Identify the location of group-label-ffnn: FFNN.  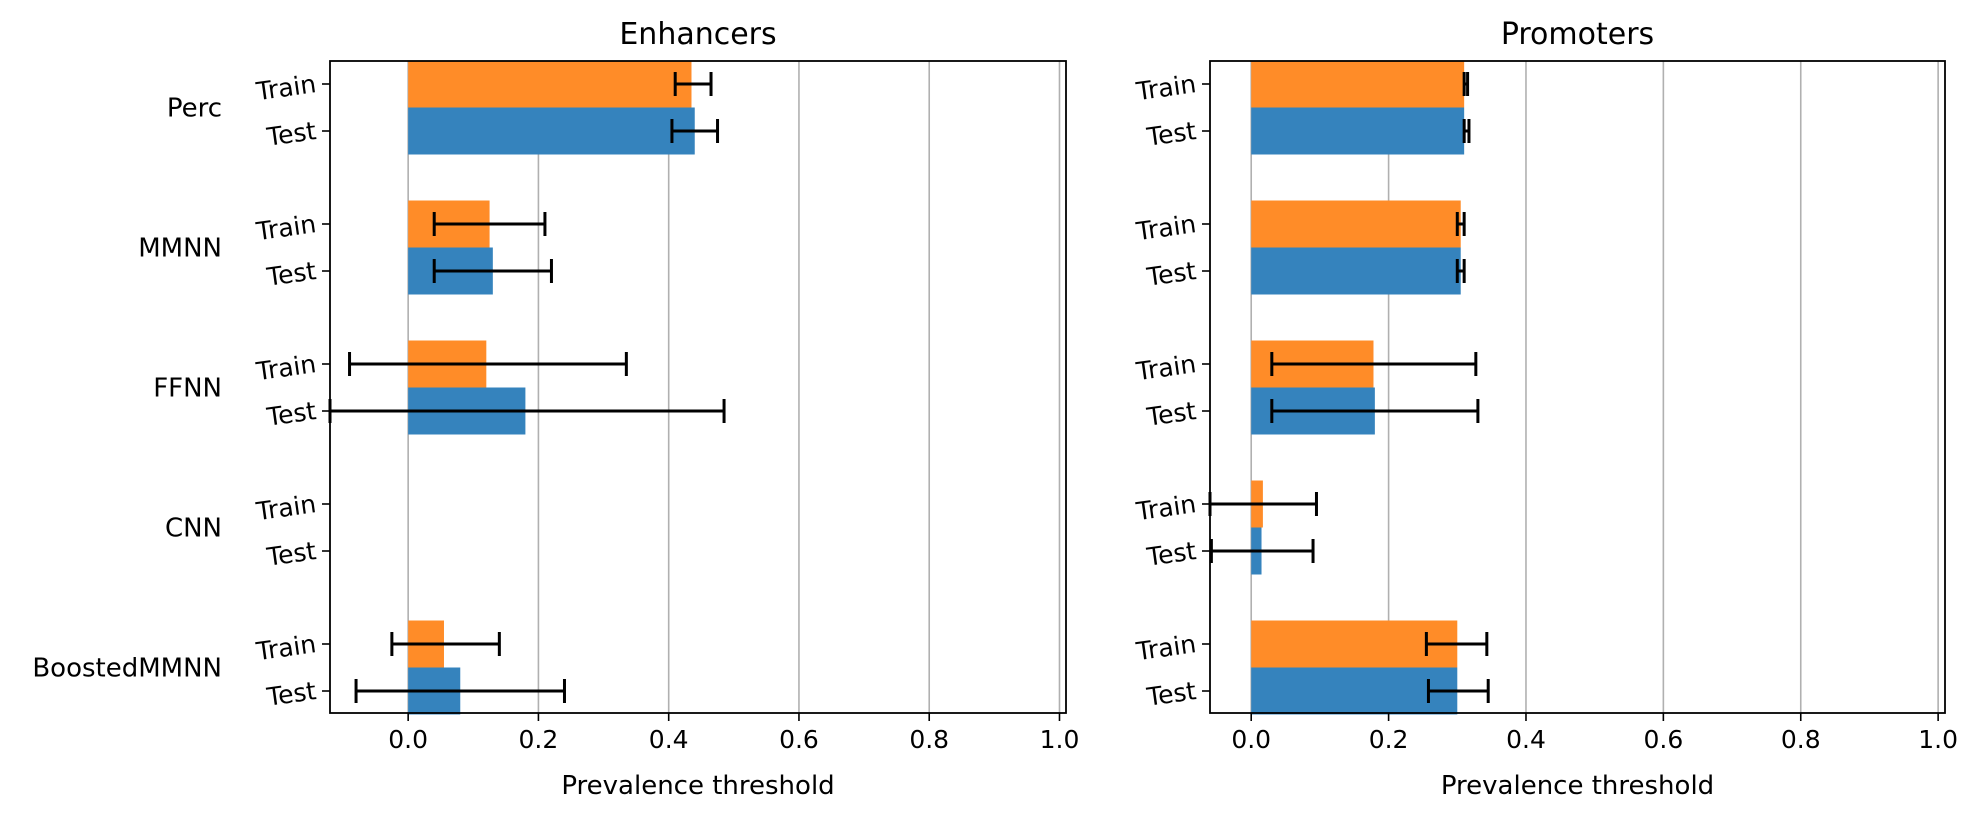
(187, 389).